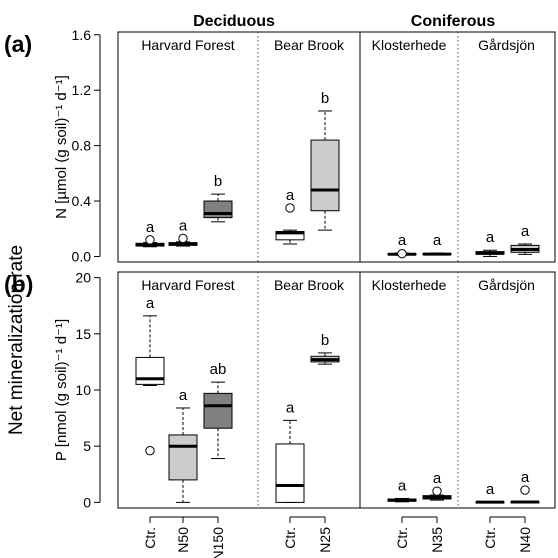  What do you see at coordinates (218, 542) in the screenshot?
I see `x-tick-label: N150` at bounding box center [218, 542].